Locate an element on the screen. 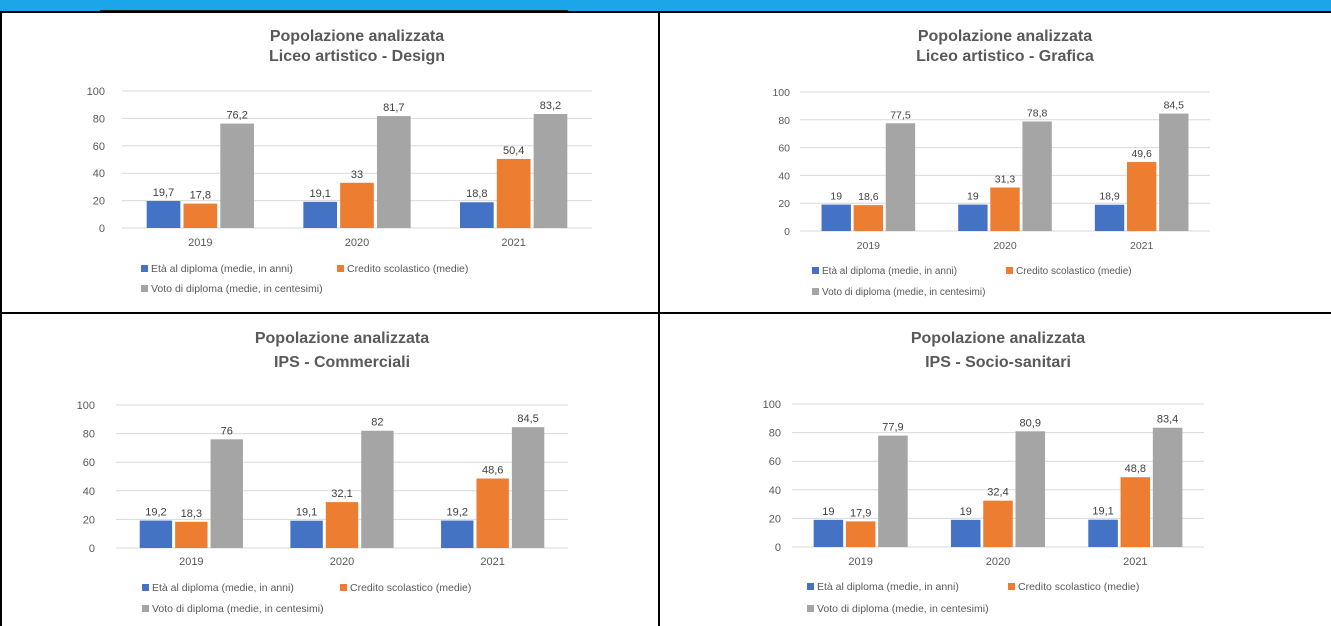 The height and width of the screenshot is (626, 1331). data-label: 32,4 is located at coordinates (997, 493).